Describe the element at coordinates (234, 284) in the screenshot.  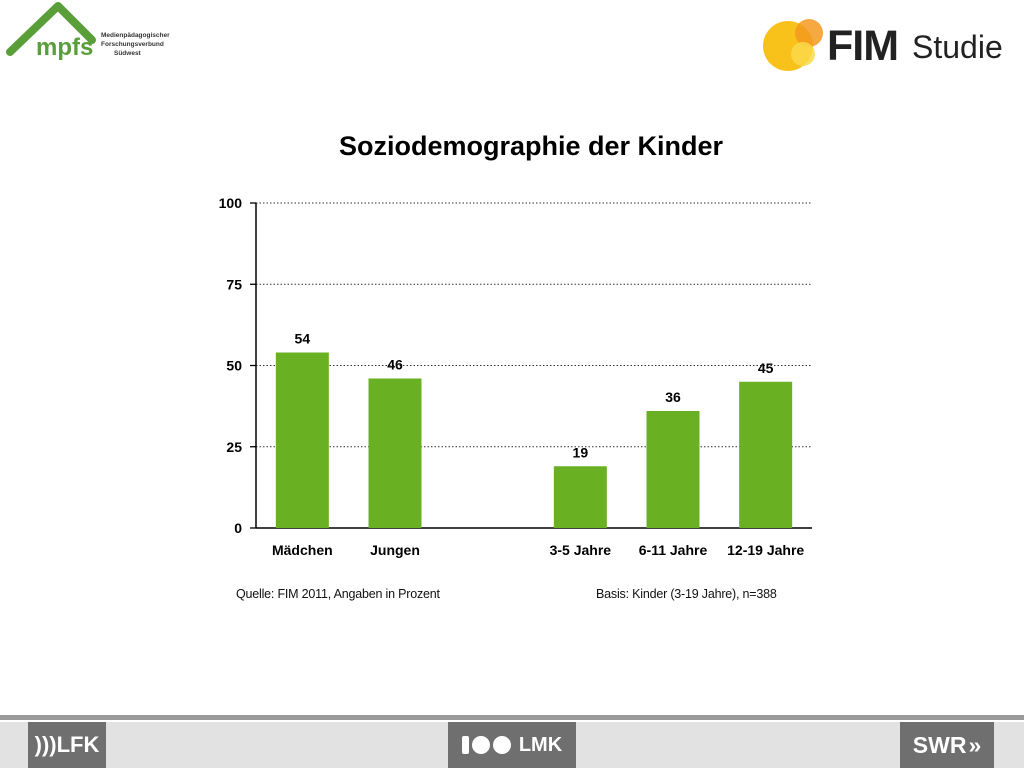
I see `y-tick-label: 75` at that location.